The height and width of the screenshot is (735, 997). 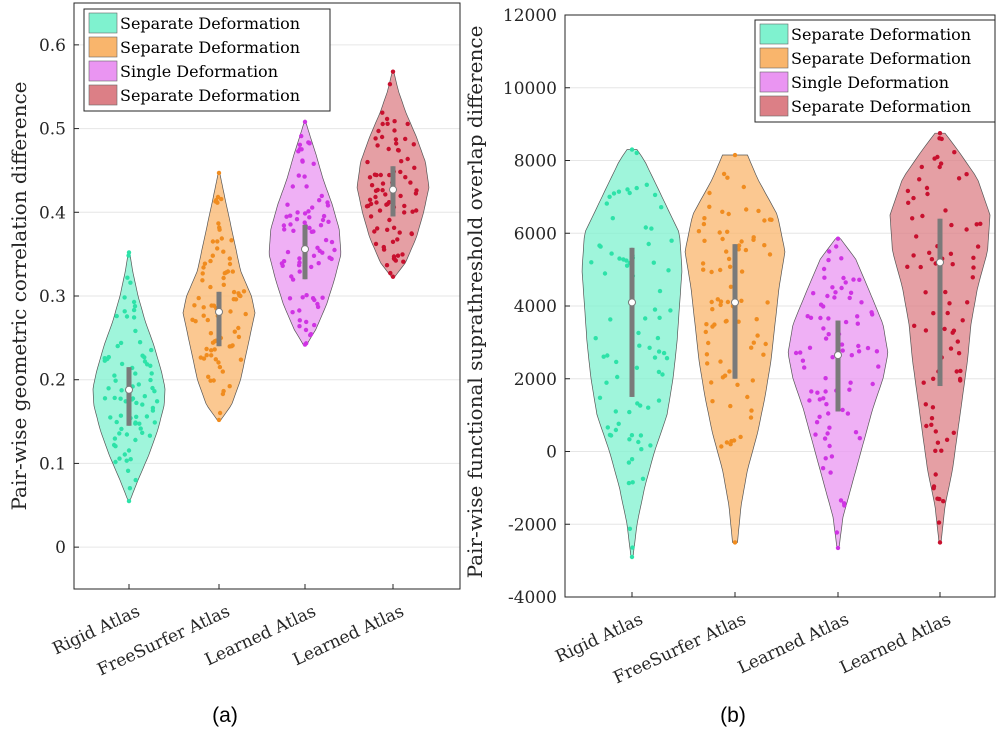 What do you see at coordinates (225, 715) in the screenshot?
I see `panel-label-a: (a)` at bounding box center [225, 715].